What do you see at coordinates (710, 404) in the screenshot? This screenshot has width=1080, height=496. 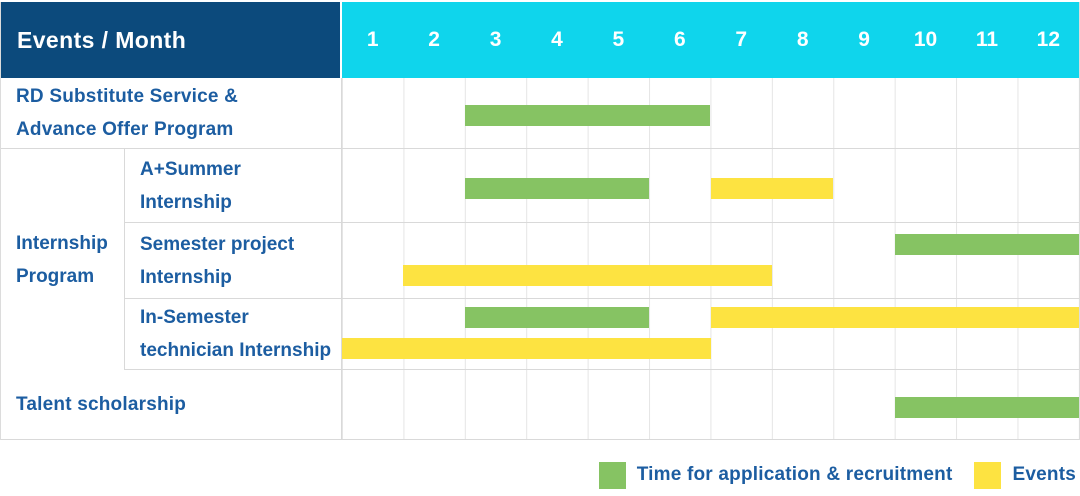 I see `timeline-talent-scholarship` at bounding box center [710, 404].